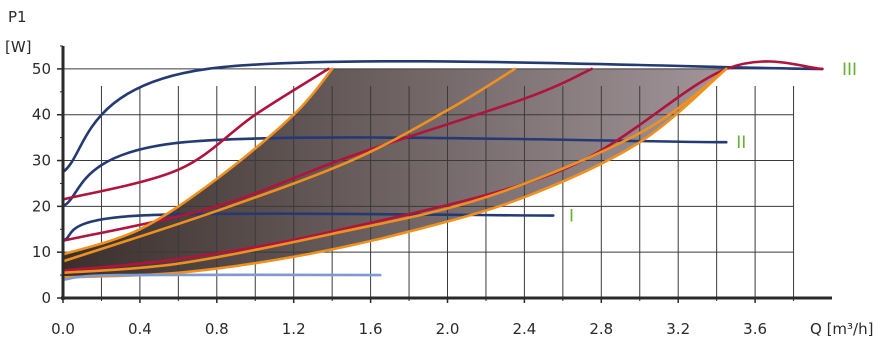  What do you see at coordinates (41, 252) in the screenshot?
I see `y-tick-label: 10` at bounding box center [41, 252].